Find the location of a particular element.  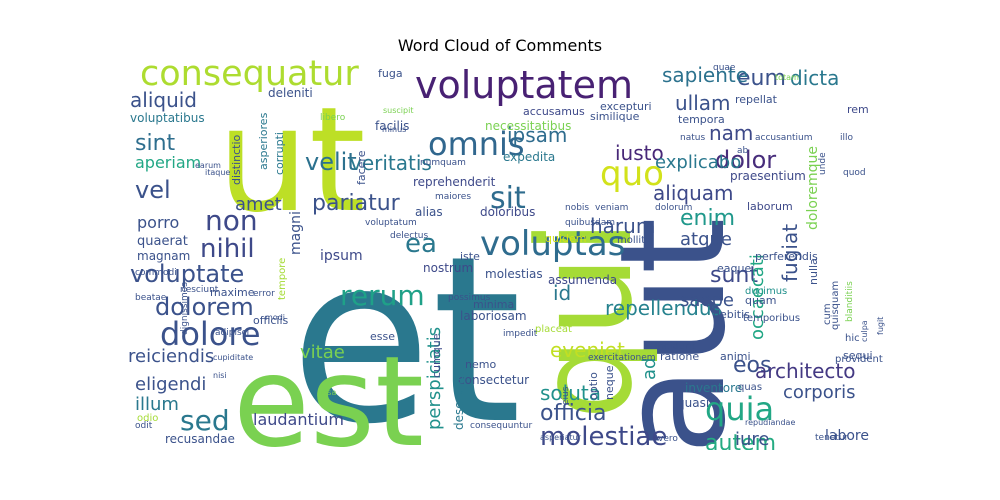

word-cumque: cumque is located at coordinates (436, 355).